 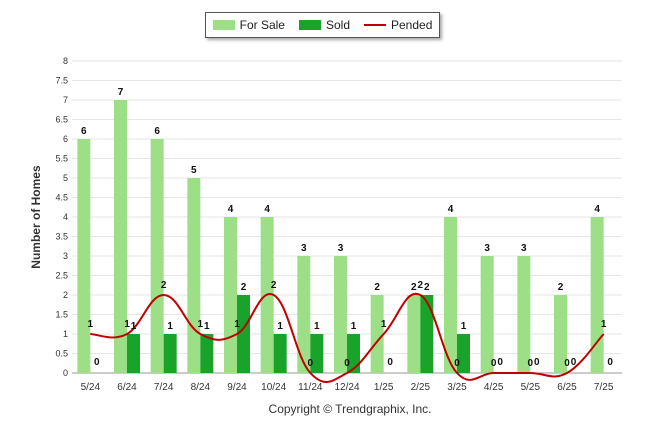 I want to click on y-tick-label: 7, so click(x=65, y=100).